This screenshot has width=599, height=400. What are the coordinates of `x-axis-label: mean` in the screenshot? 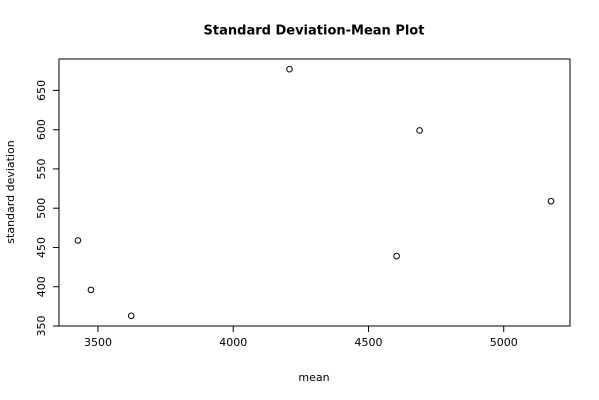 It's located at (313, 377).